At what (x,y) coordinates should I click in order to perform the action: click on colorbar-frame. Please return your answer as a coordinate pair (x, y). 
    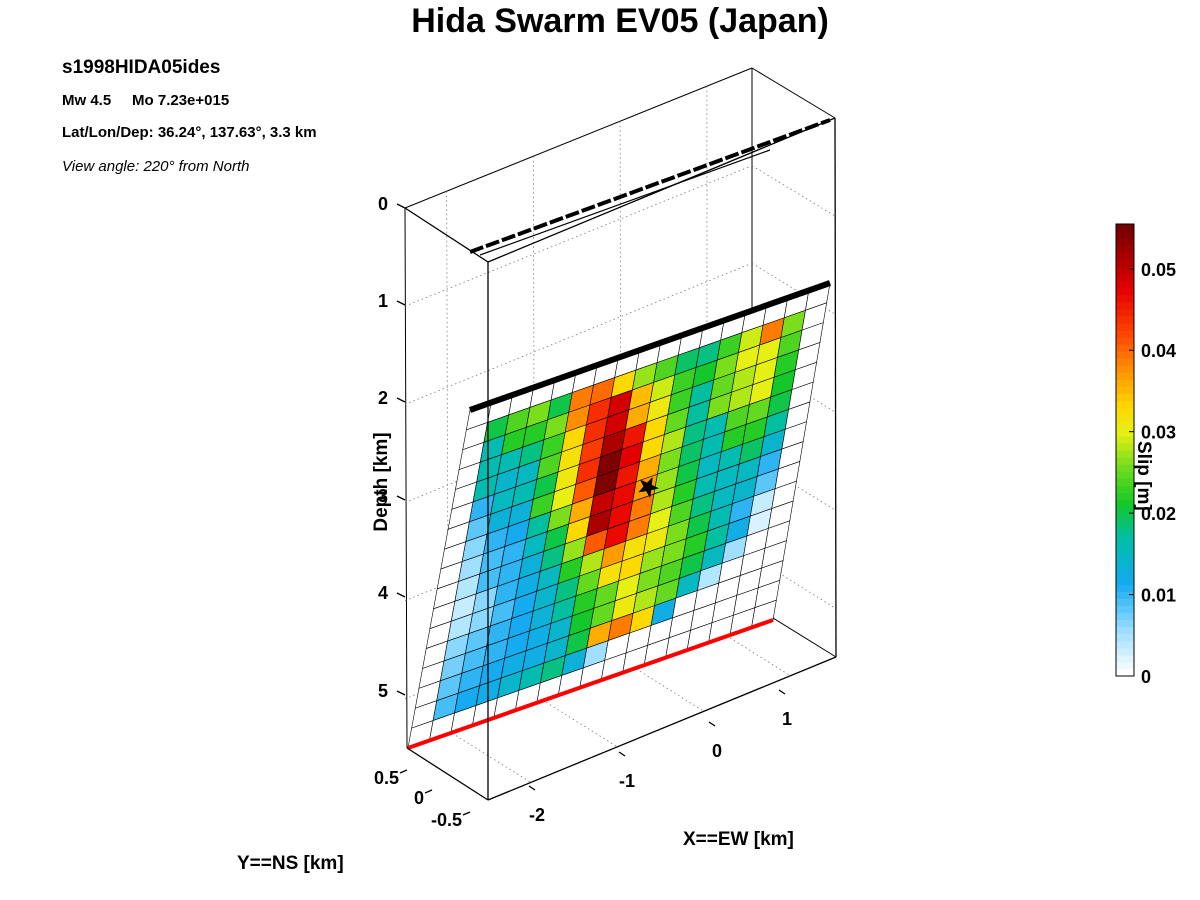
    Looking at the image, I should click on (1125, 450).